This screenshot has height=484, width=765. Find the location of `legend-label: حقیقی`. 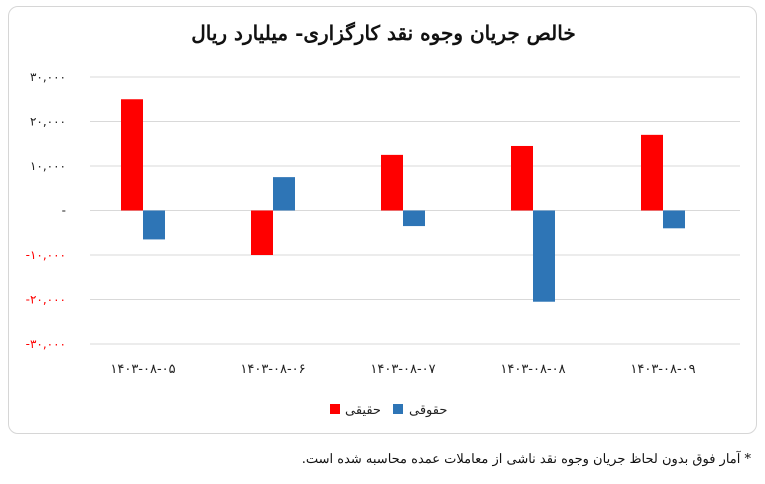

legend-label: حقیقی is located at coordinates (363, 410).